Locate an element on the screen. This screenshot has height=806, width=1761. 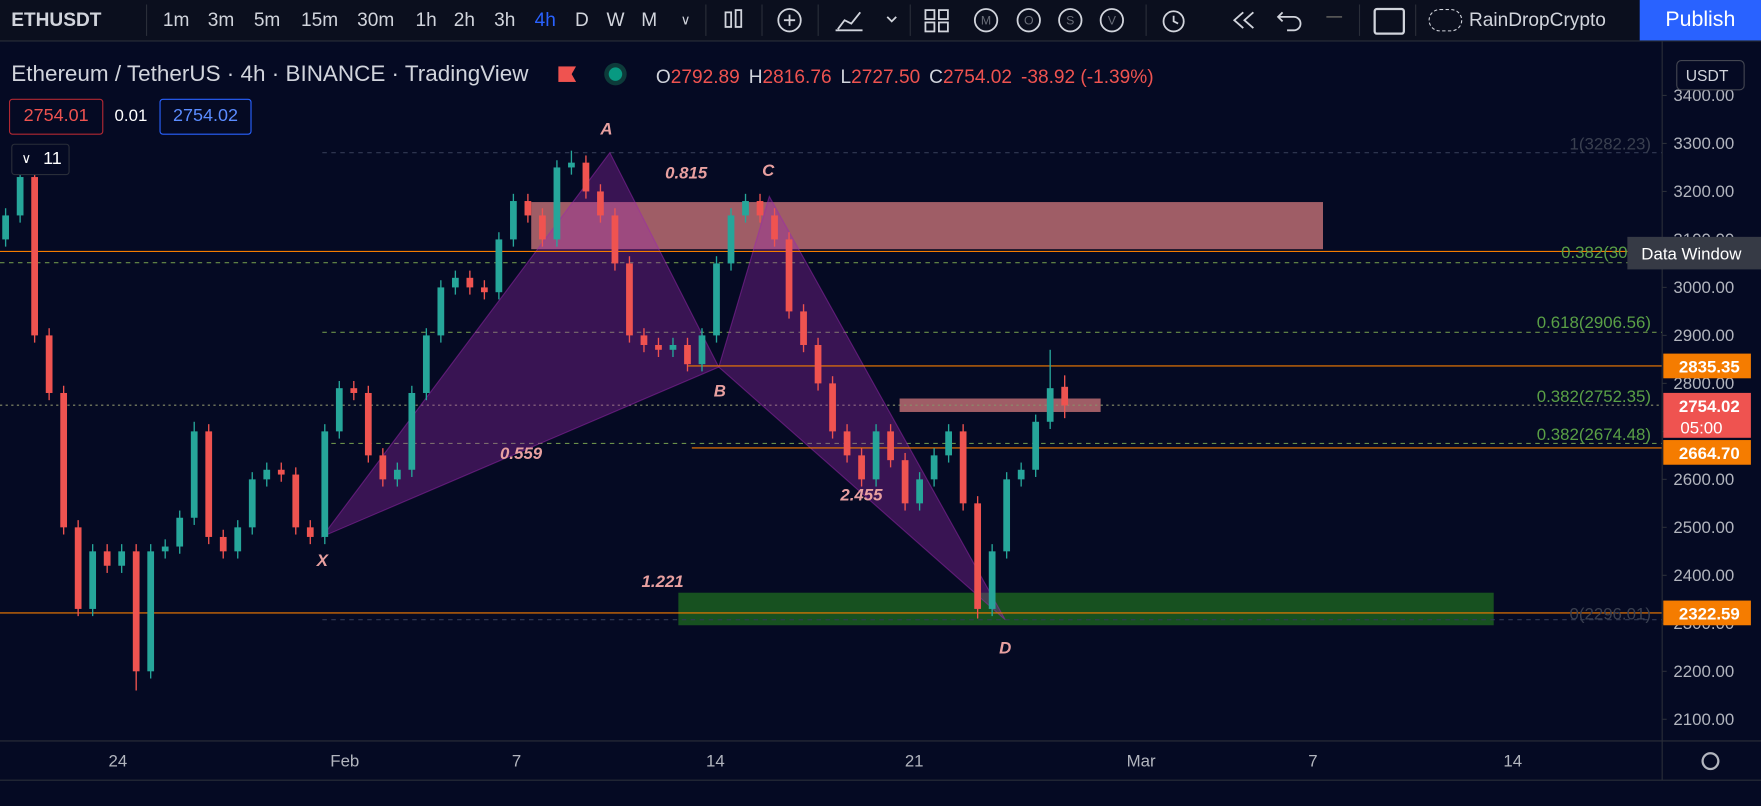
interval: 3m is located at coordinates (221, 19).